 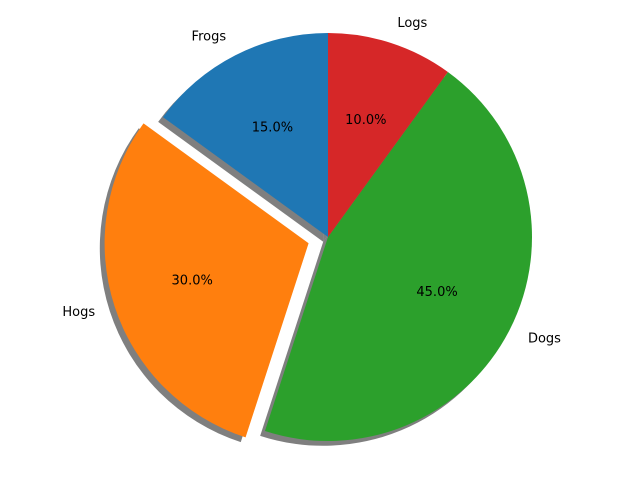 What do you see at coordinates (78, 312) in the screenshot?
I see `slice-label: Hogs` at bounding box center [78, 312].